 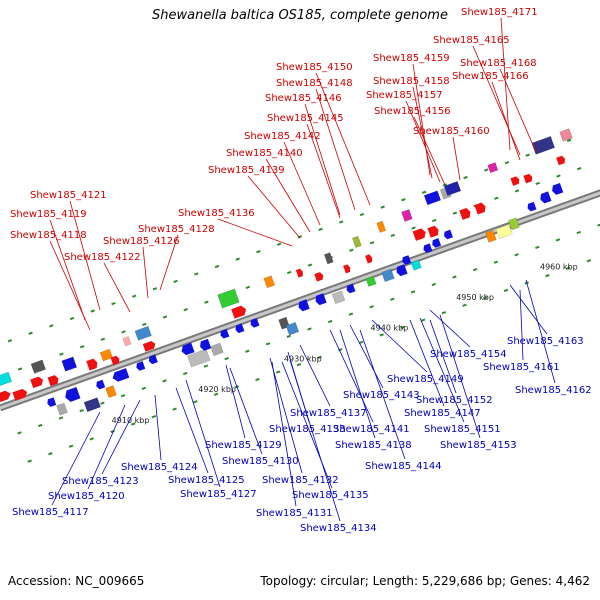 What do you see at coordinates (217, 389) in the screenshot?
I see `kbp-label: 4920 kbp` at bounding box center [217, 389].